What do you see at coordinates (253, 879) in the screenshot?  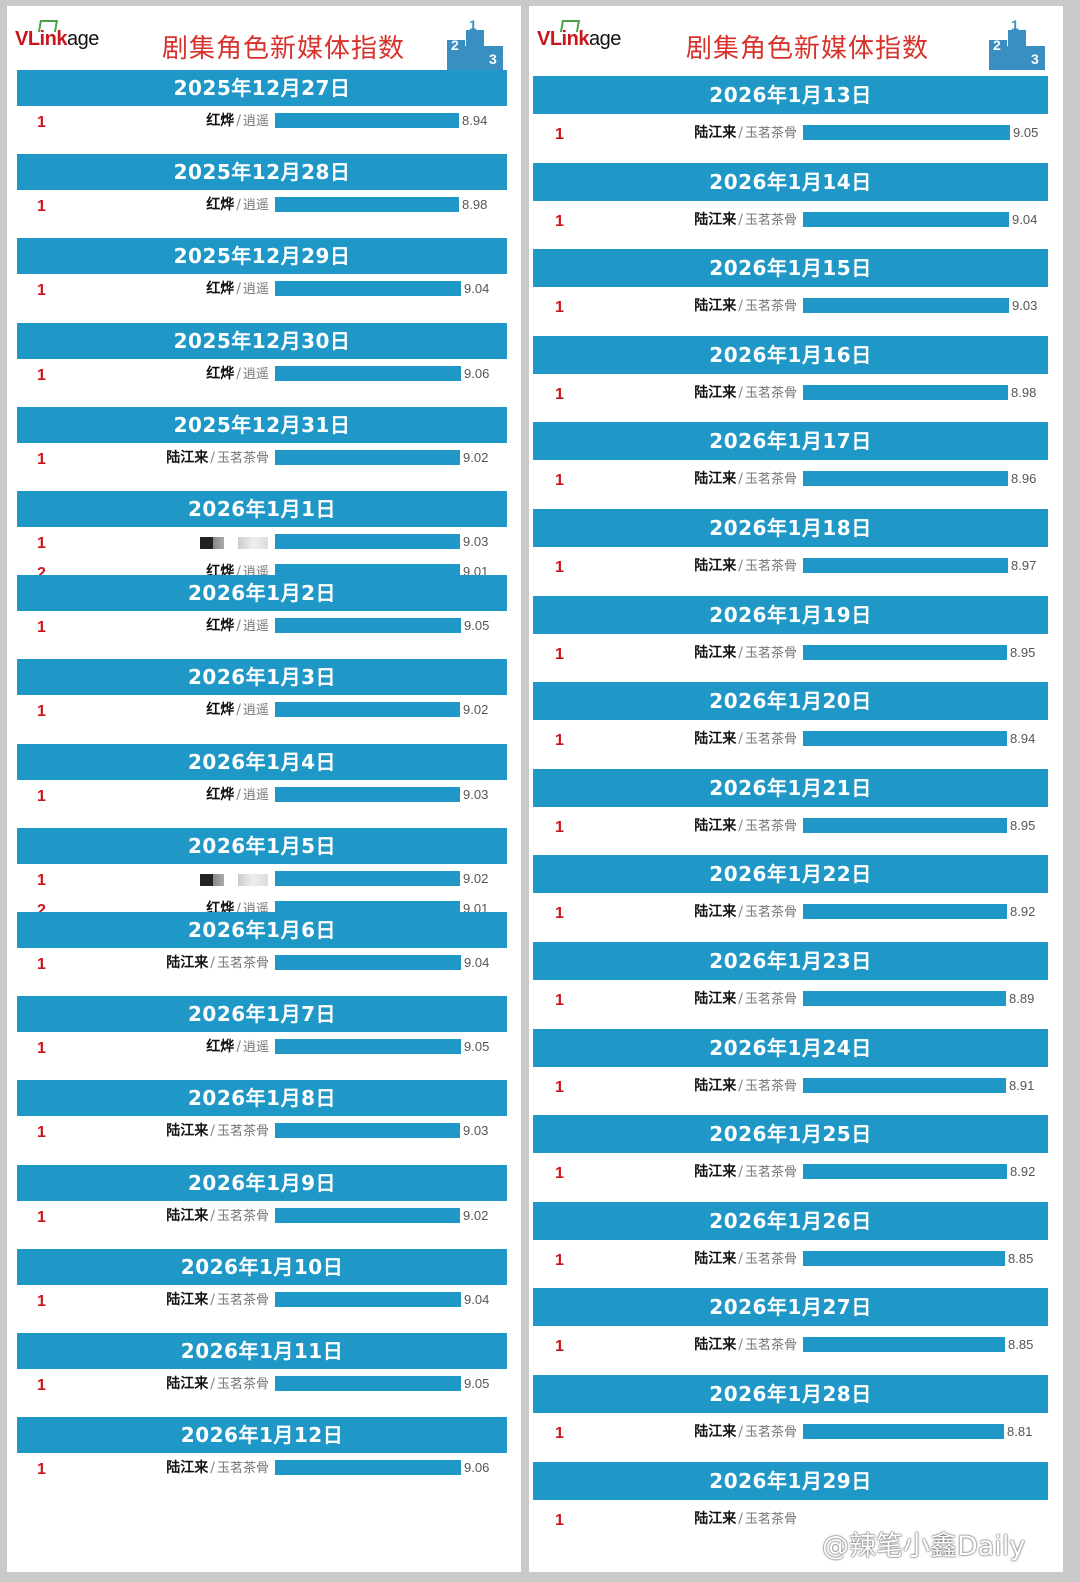 I see `redacted-role` at bounding box center [253, 879].